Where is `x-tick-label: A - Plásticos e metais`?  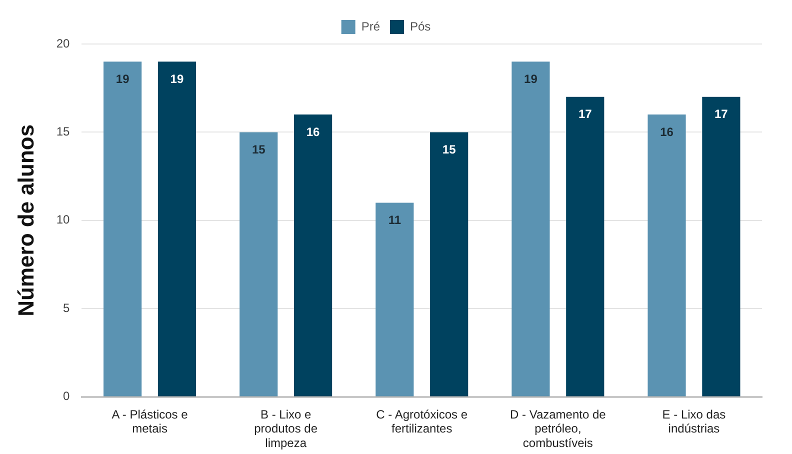 x-tick-label: A - Plásticos e metais is located at coordinates (150, 421).